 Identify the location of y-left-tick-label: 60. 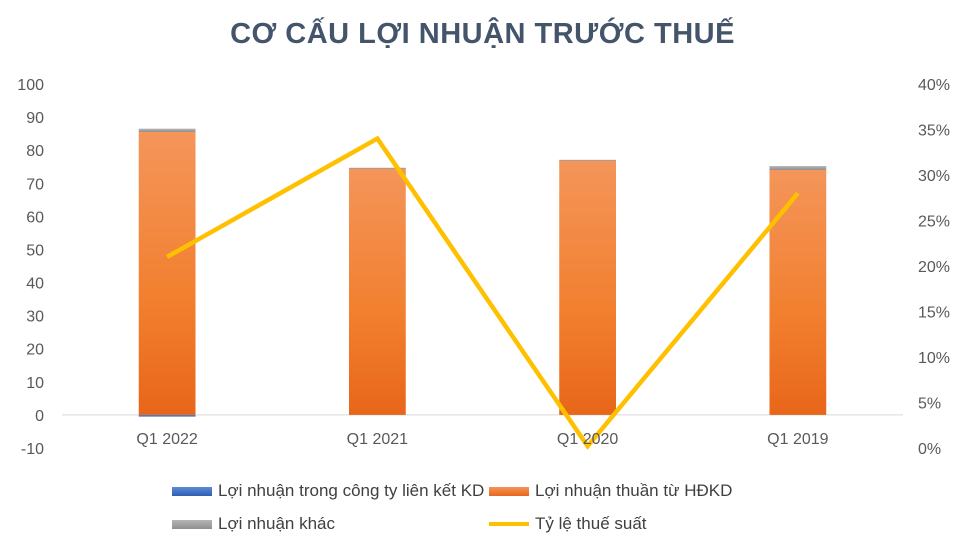
(35, 217).